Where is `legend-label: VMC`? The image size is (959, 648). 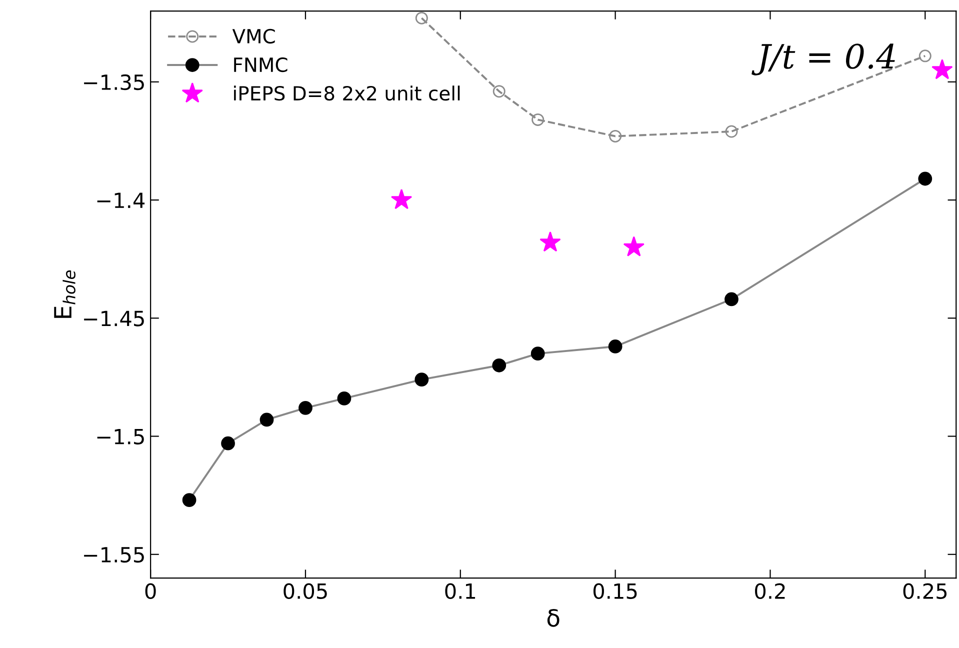 legend-label: VMC is located at coordinates (253, 36).